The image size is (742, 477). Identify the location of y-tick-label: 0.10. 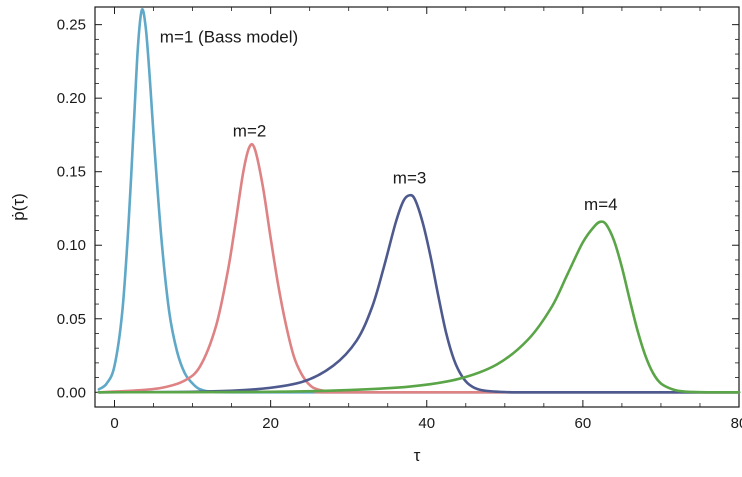
(71, 245).